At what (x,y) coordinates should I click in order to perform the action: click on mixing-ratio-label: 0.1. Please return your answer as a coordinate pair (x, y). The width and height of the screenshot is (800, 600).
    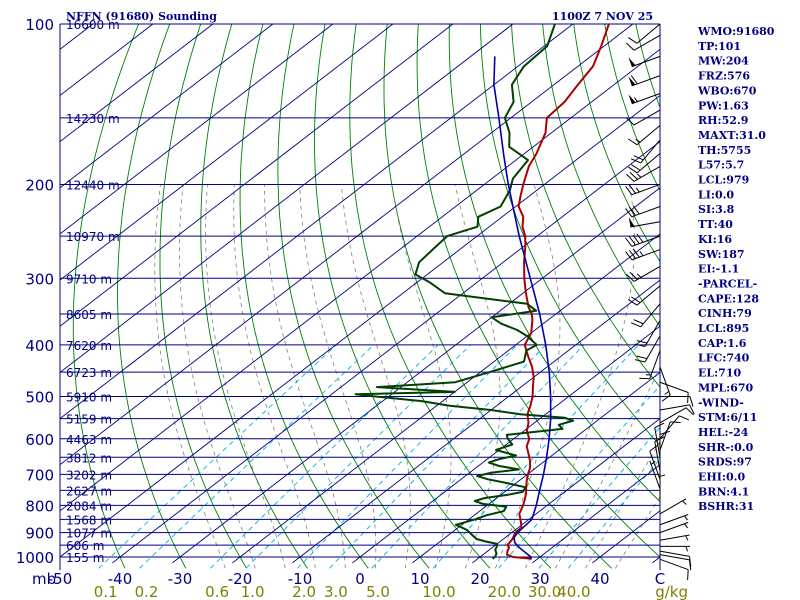
    Looking at the image, I should click on (106, 591).